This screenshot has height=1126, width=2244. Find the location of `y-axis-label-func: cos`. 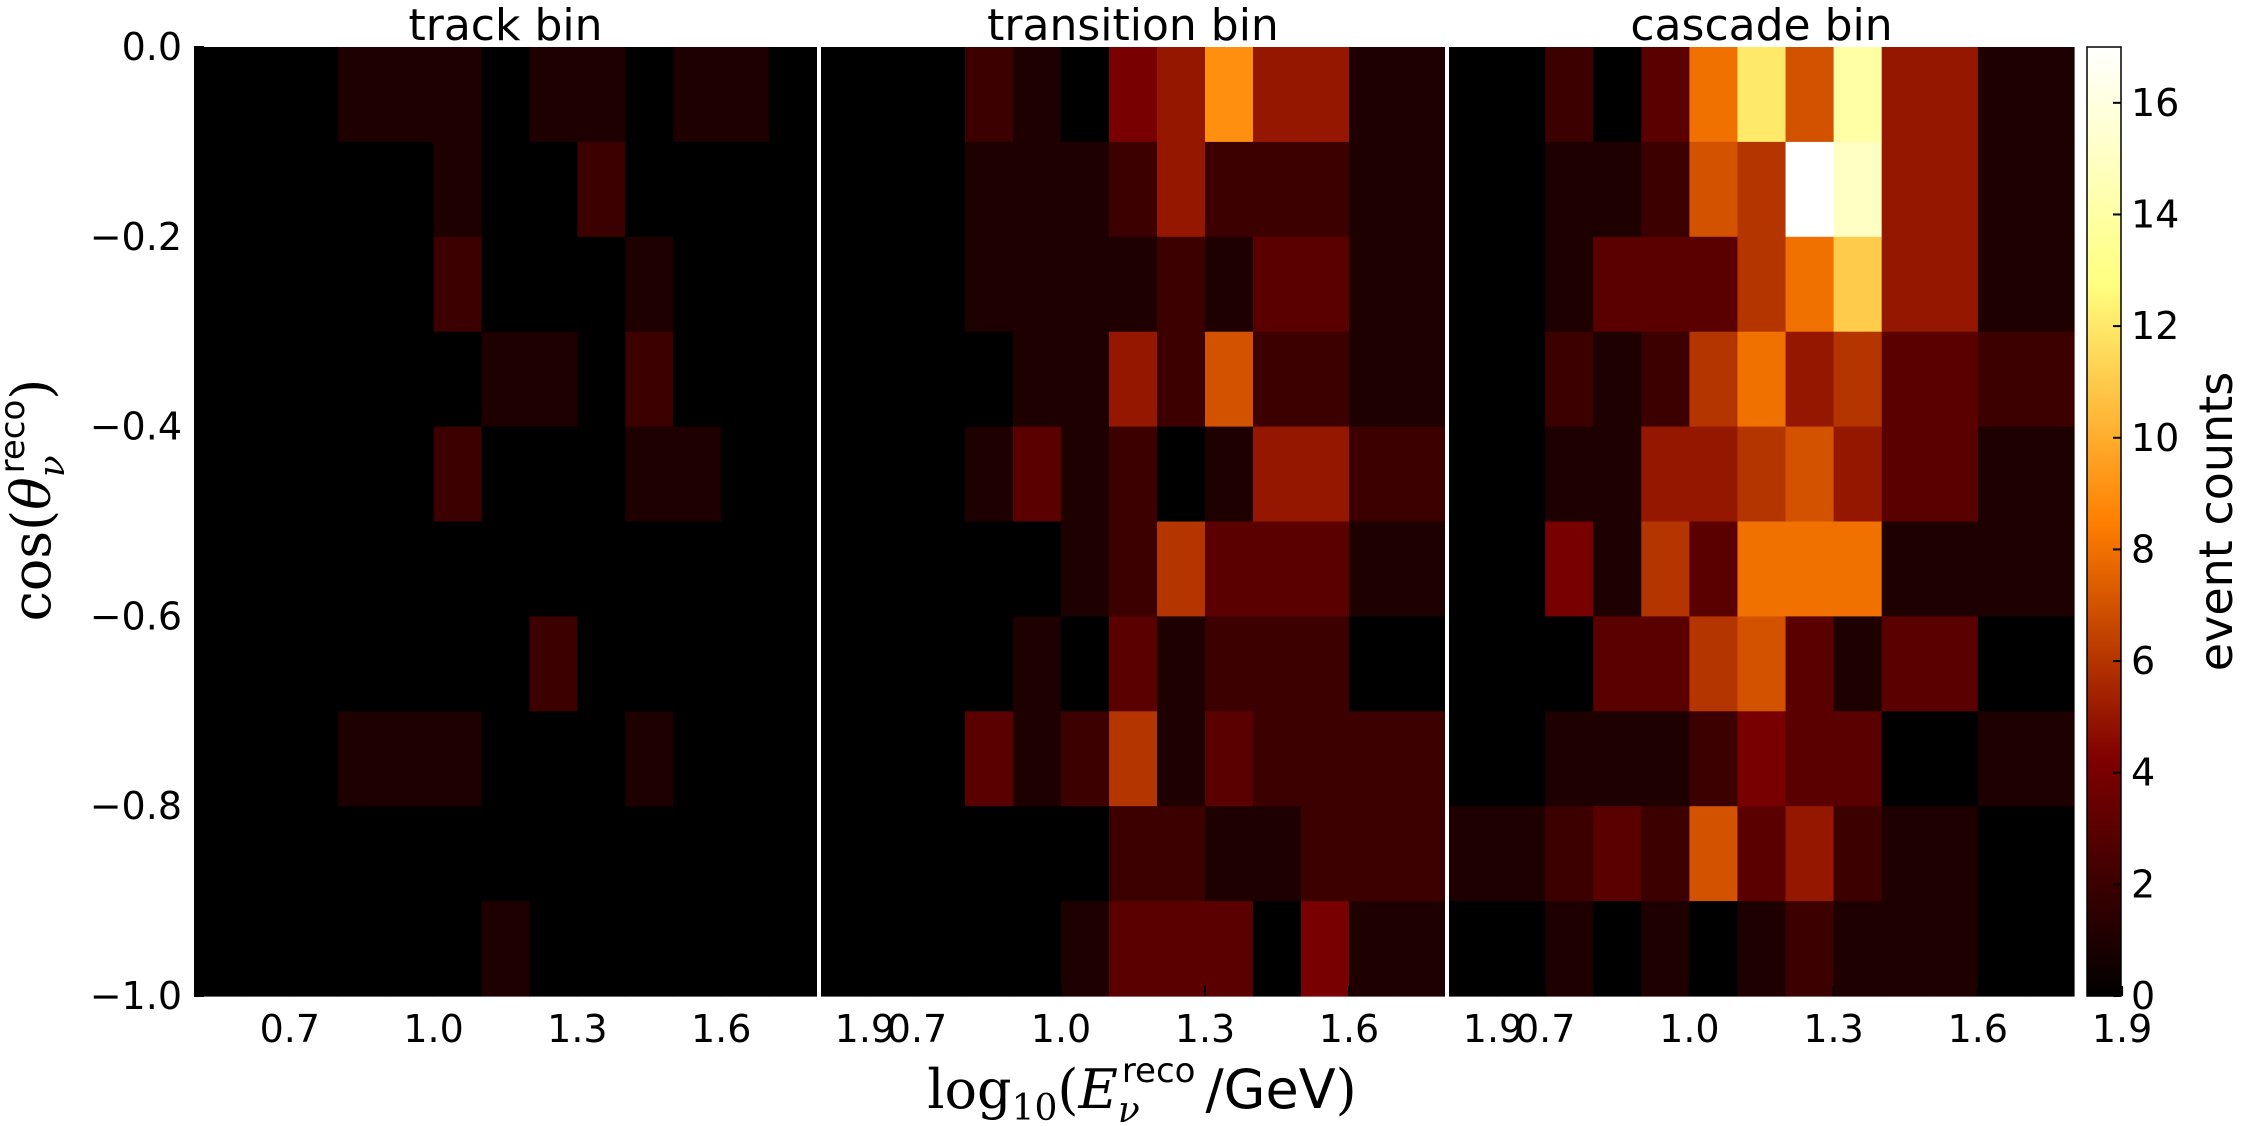

y-axis-label-func: cos is located at coordinates (31, 576).